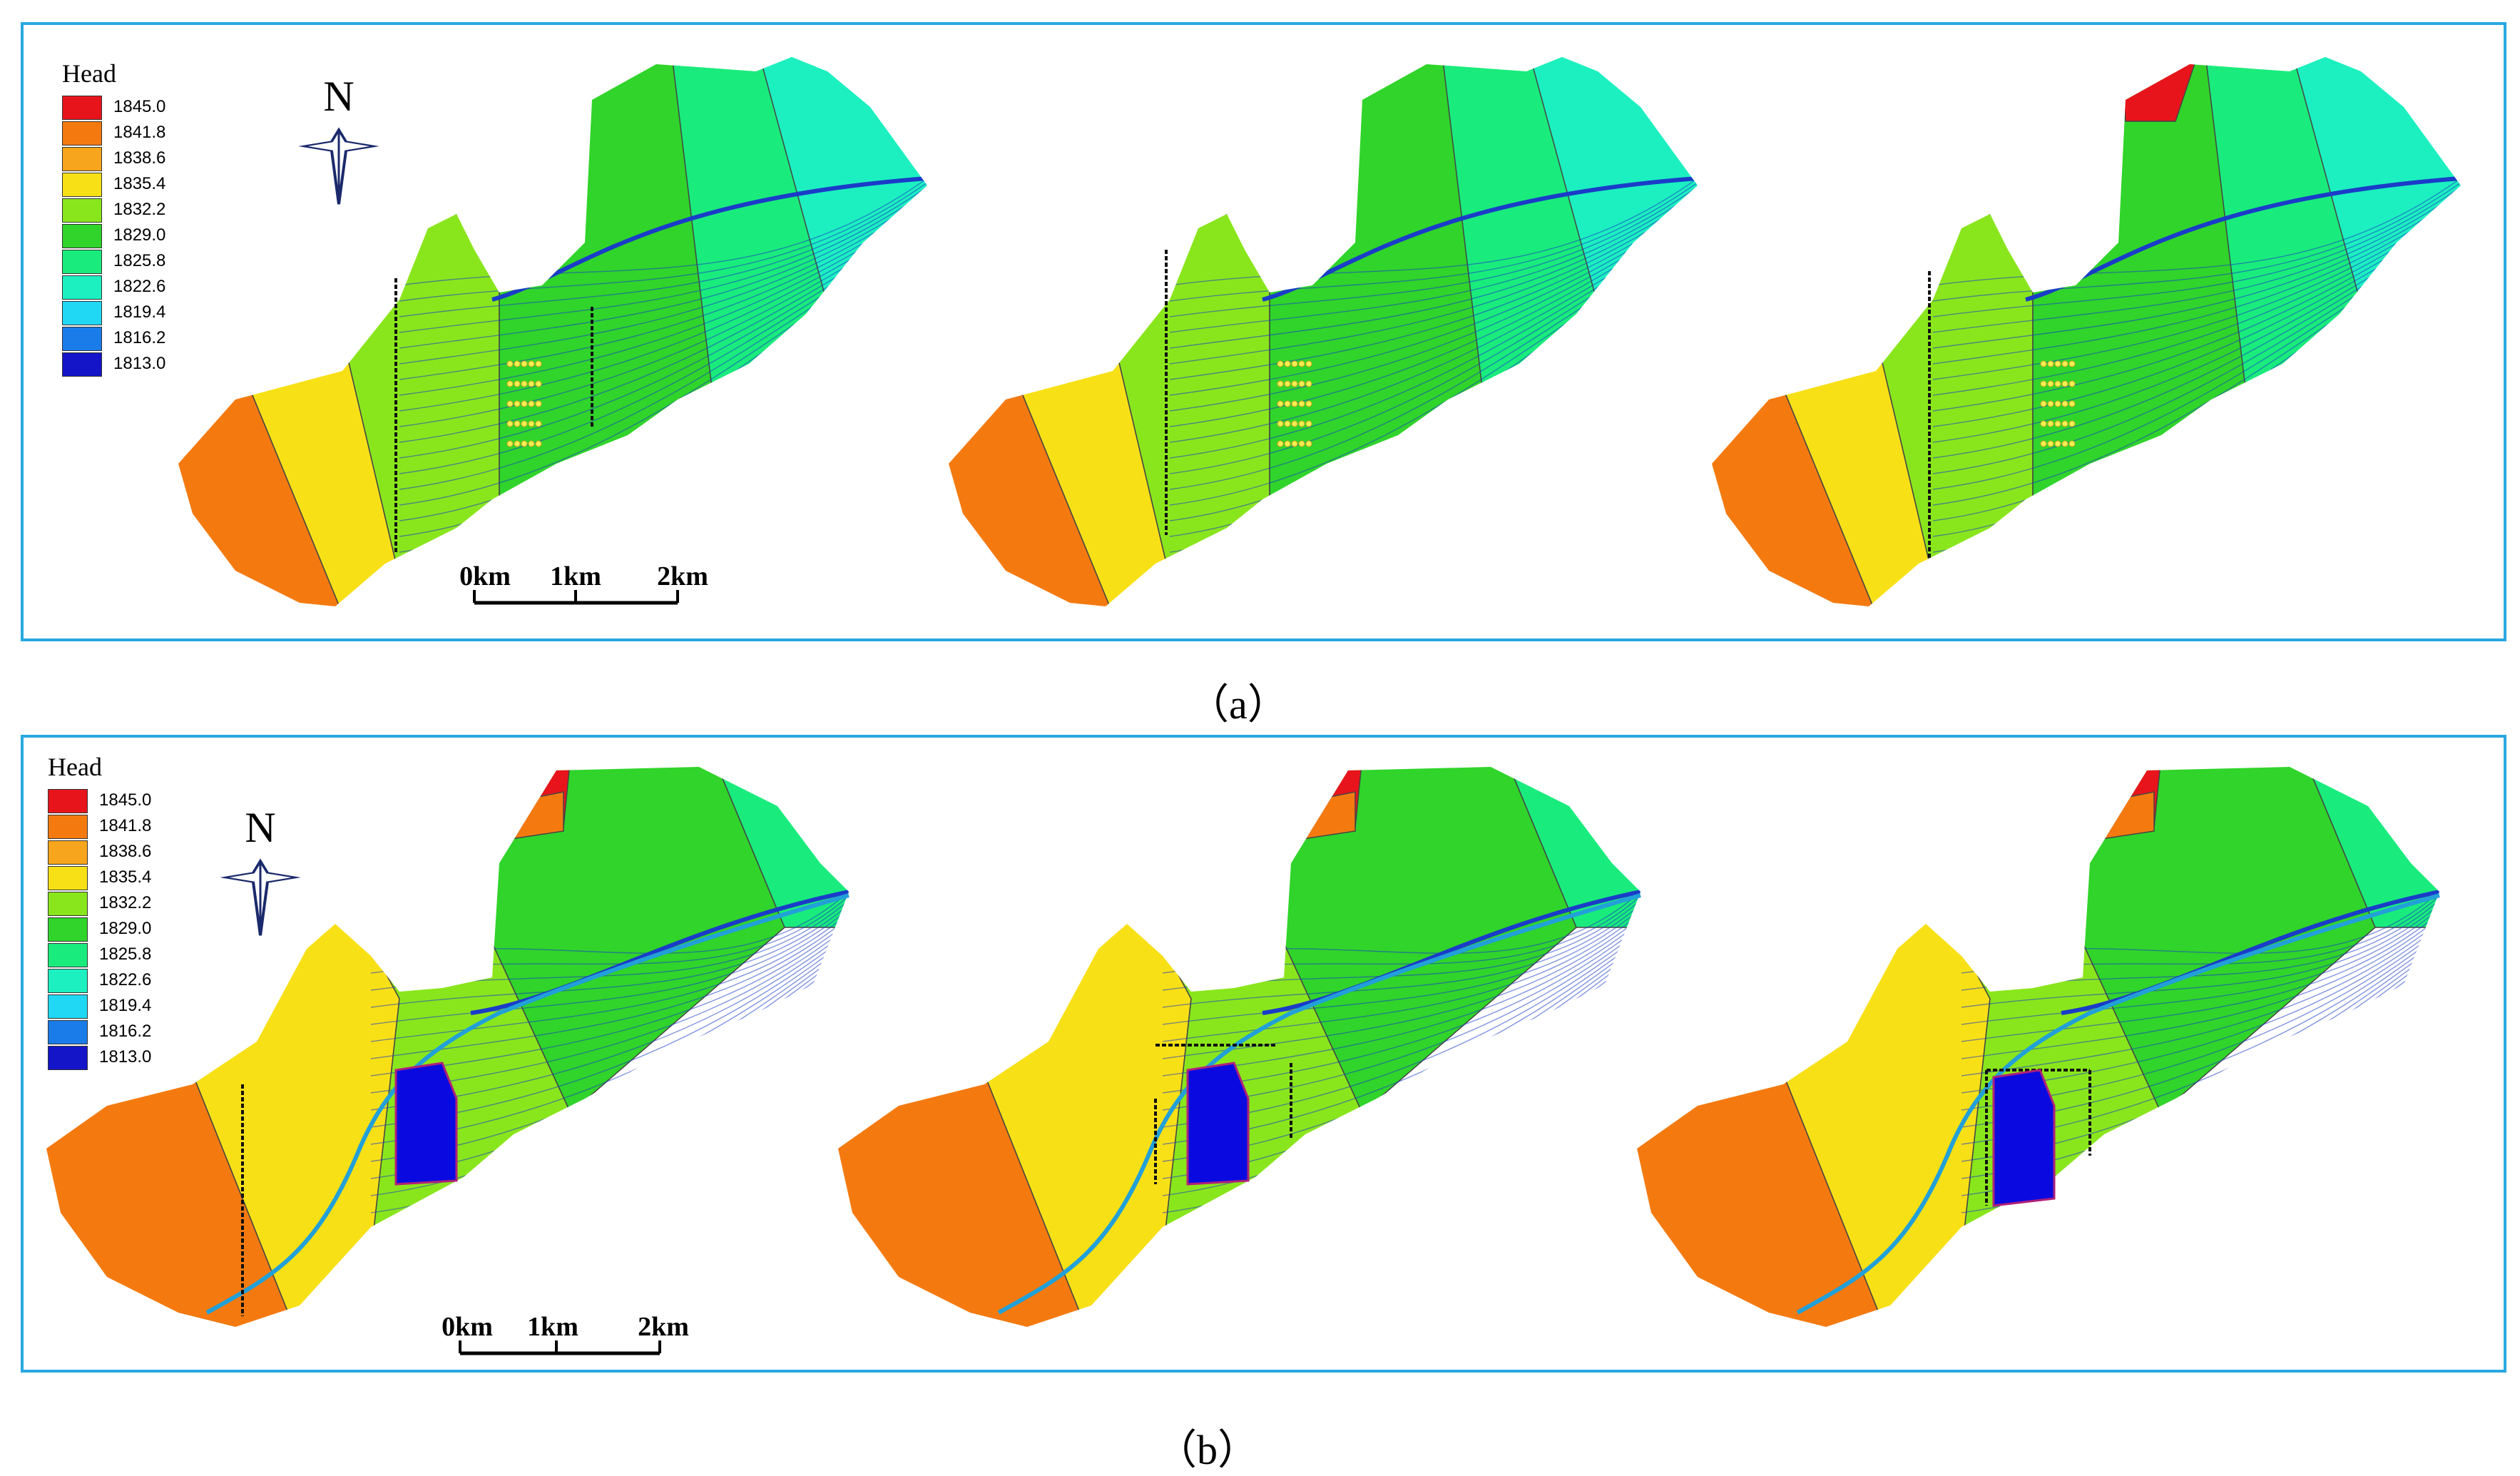  Describe the element at coordinates (139, 183) in the screenshot. I see `legend-value: 1835.4` at that location.